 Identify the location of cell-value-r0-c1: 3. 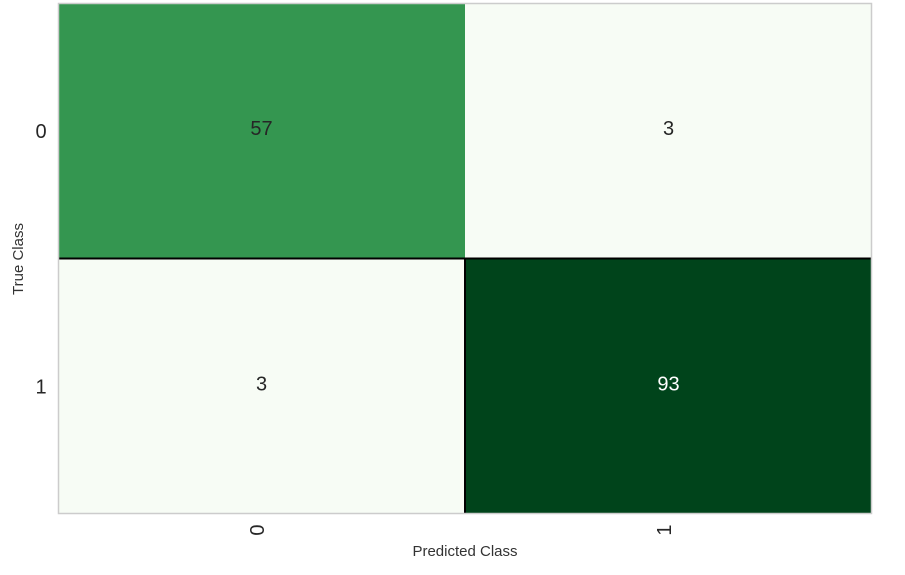
(668, 129).